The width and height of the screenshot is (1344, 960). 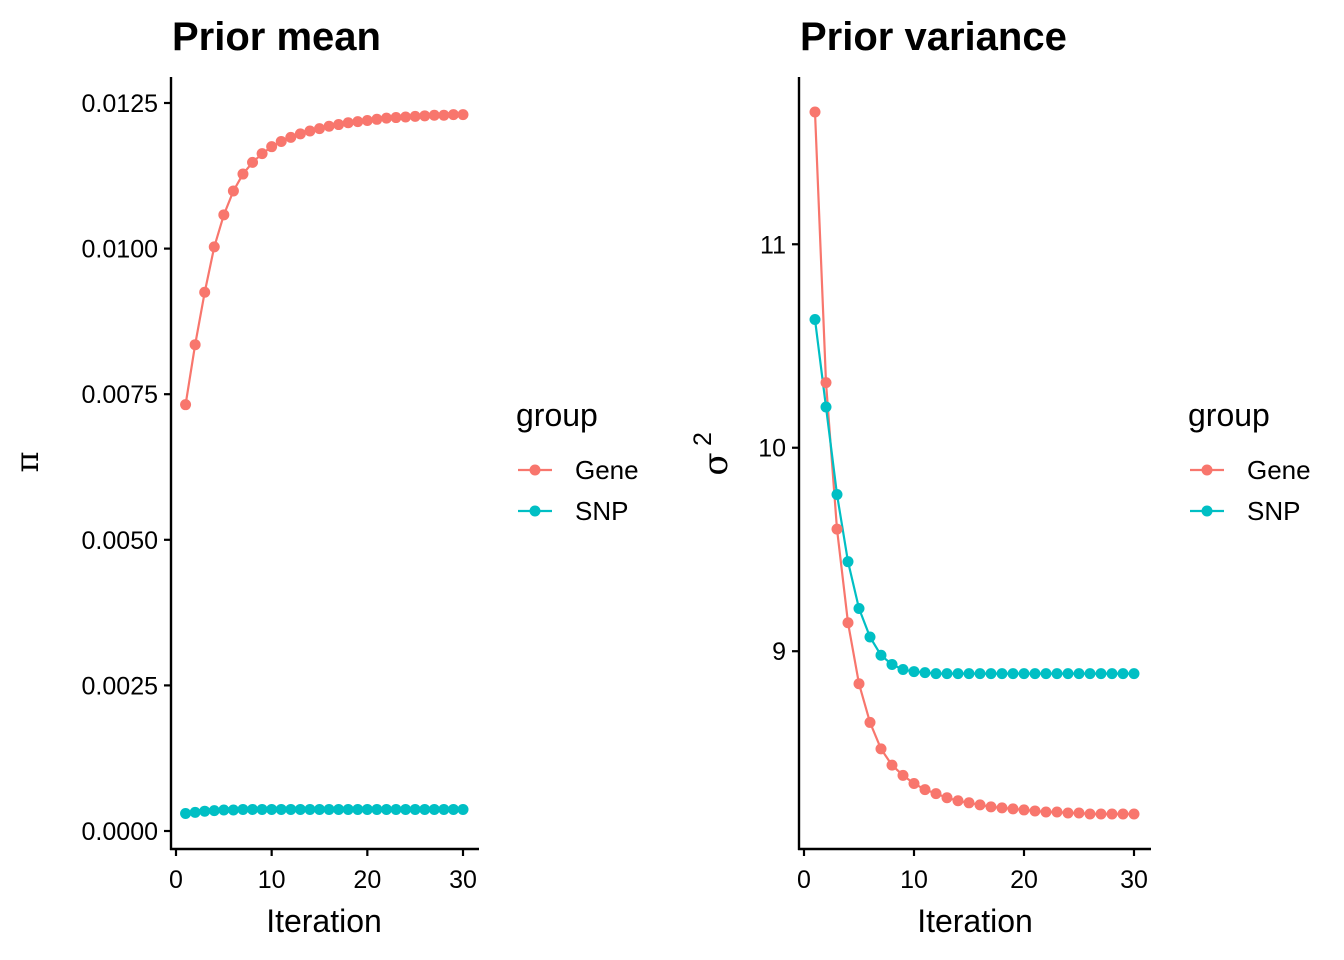 I want to click on prior-variance-snp-line, so click(x=973, y=497).